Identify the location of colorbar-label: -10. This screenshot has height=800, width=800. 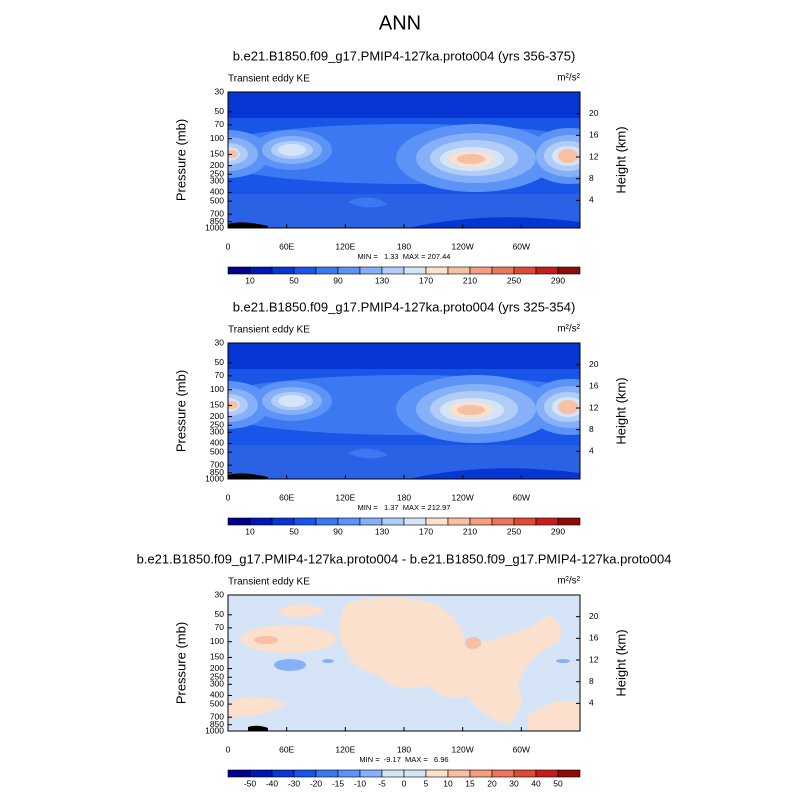
(360, 783).